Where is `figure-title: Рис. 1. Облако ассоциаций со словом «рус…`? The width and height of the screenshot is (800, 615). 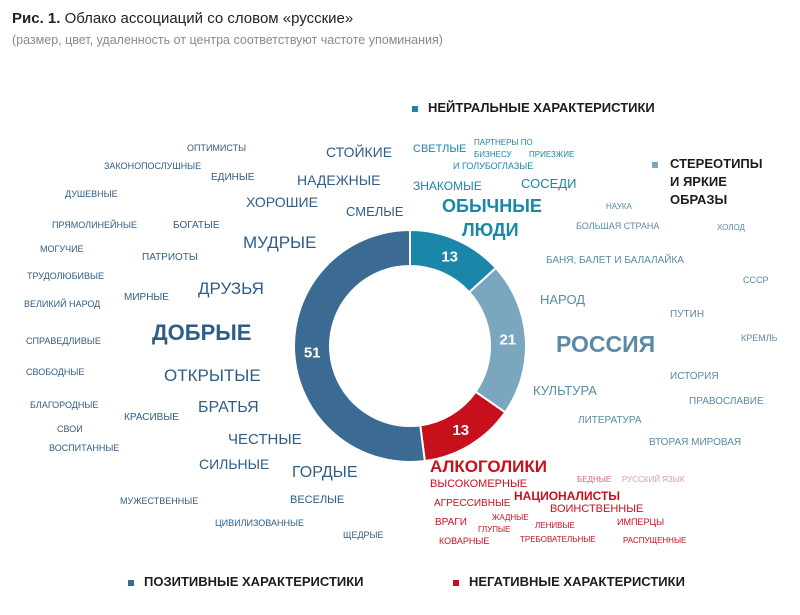 figure-title: Рис. 1. Облако ассоциаций со словом «рус… is located at coordinates (182, 18).